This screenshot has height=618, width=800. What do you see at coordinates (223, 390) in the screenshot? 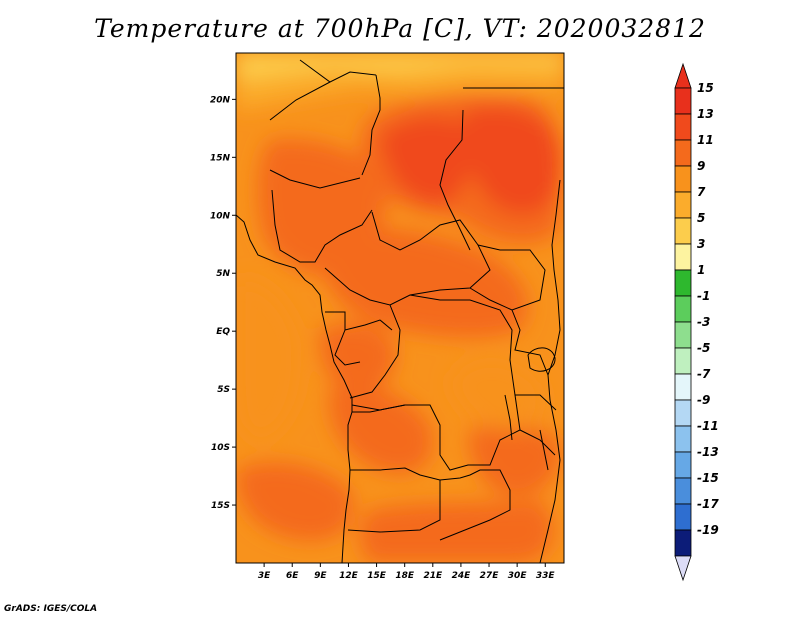
I see `lat-tick-label: 5S` at bounding box center [223, 390].